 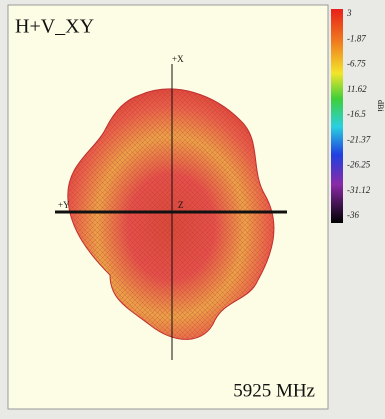 What do you see at coordinates (64, 205) in the screenshot?
I see `axis-y-label: +Y` at bounding box center [64, 205].